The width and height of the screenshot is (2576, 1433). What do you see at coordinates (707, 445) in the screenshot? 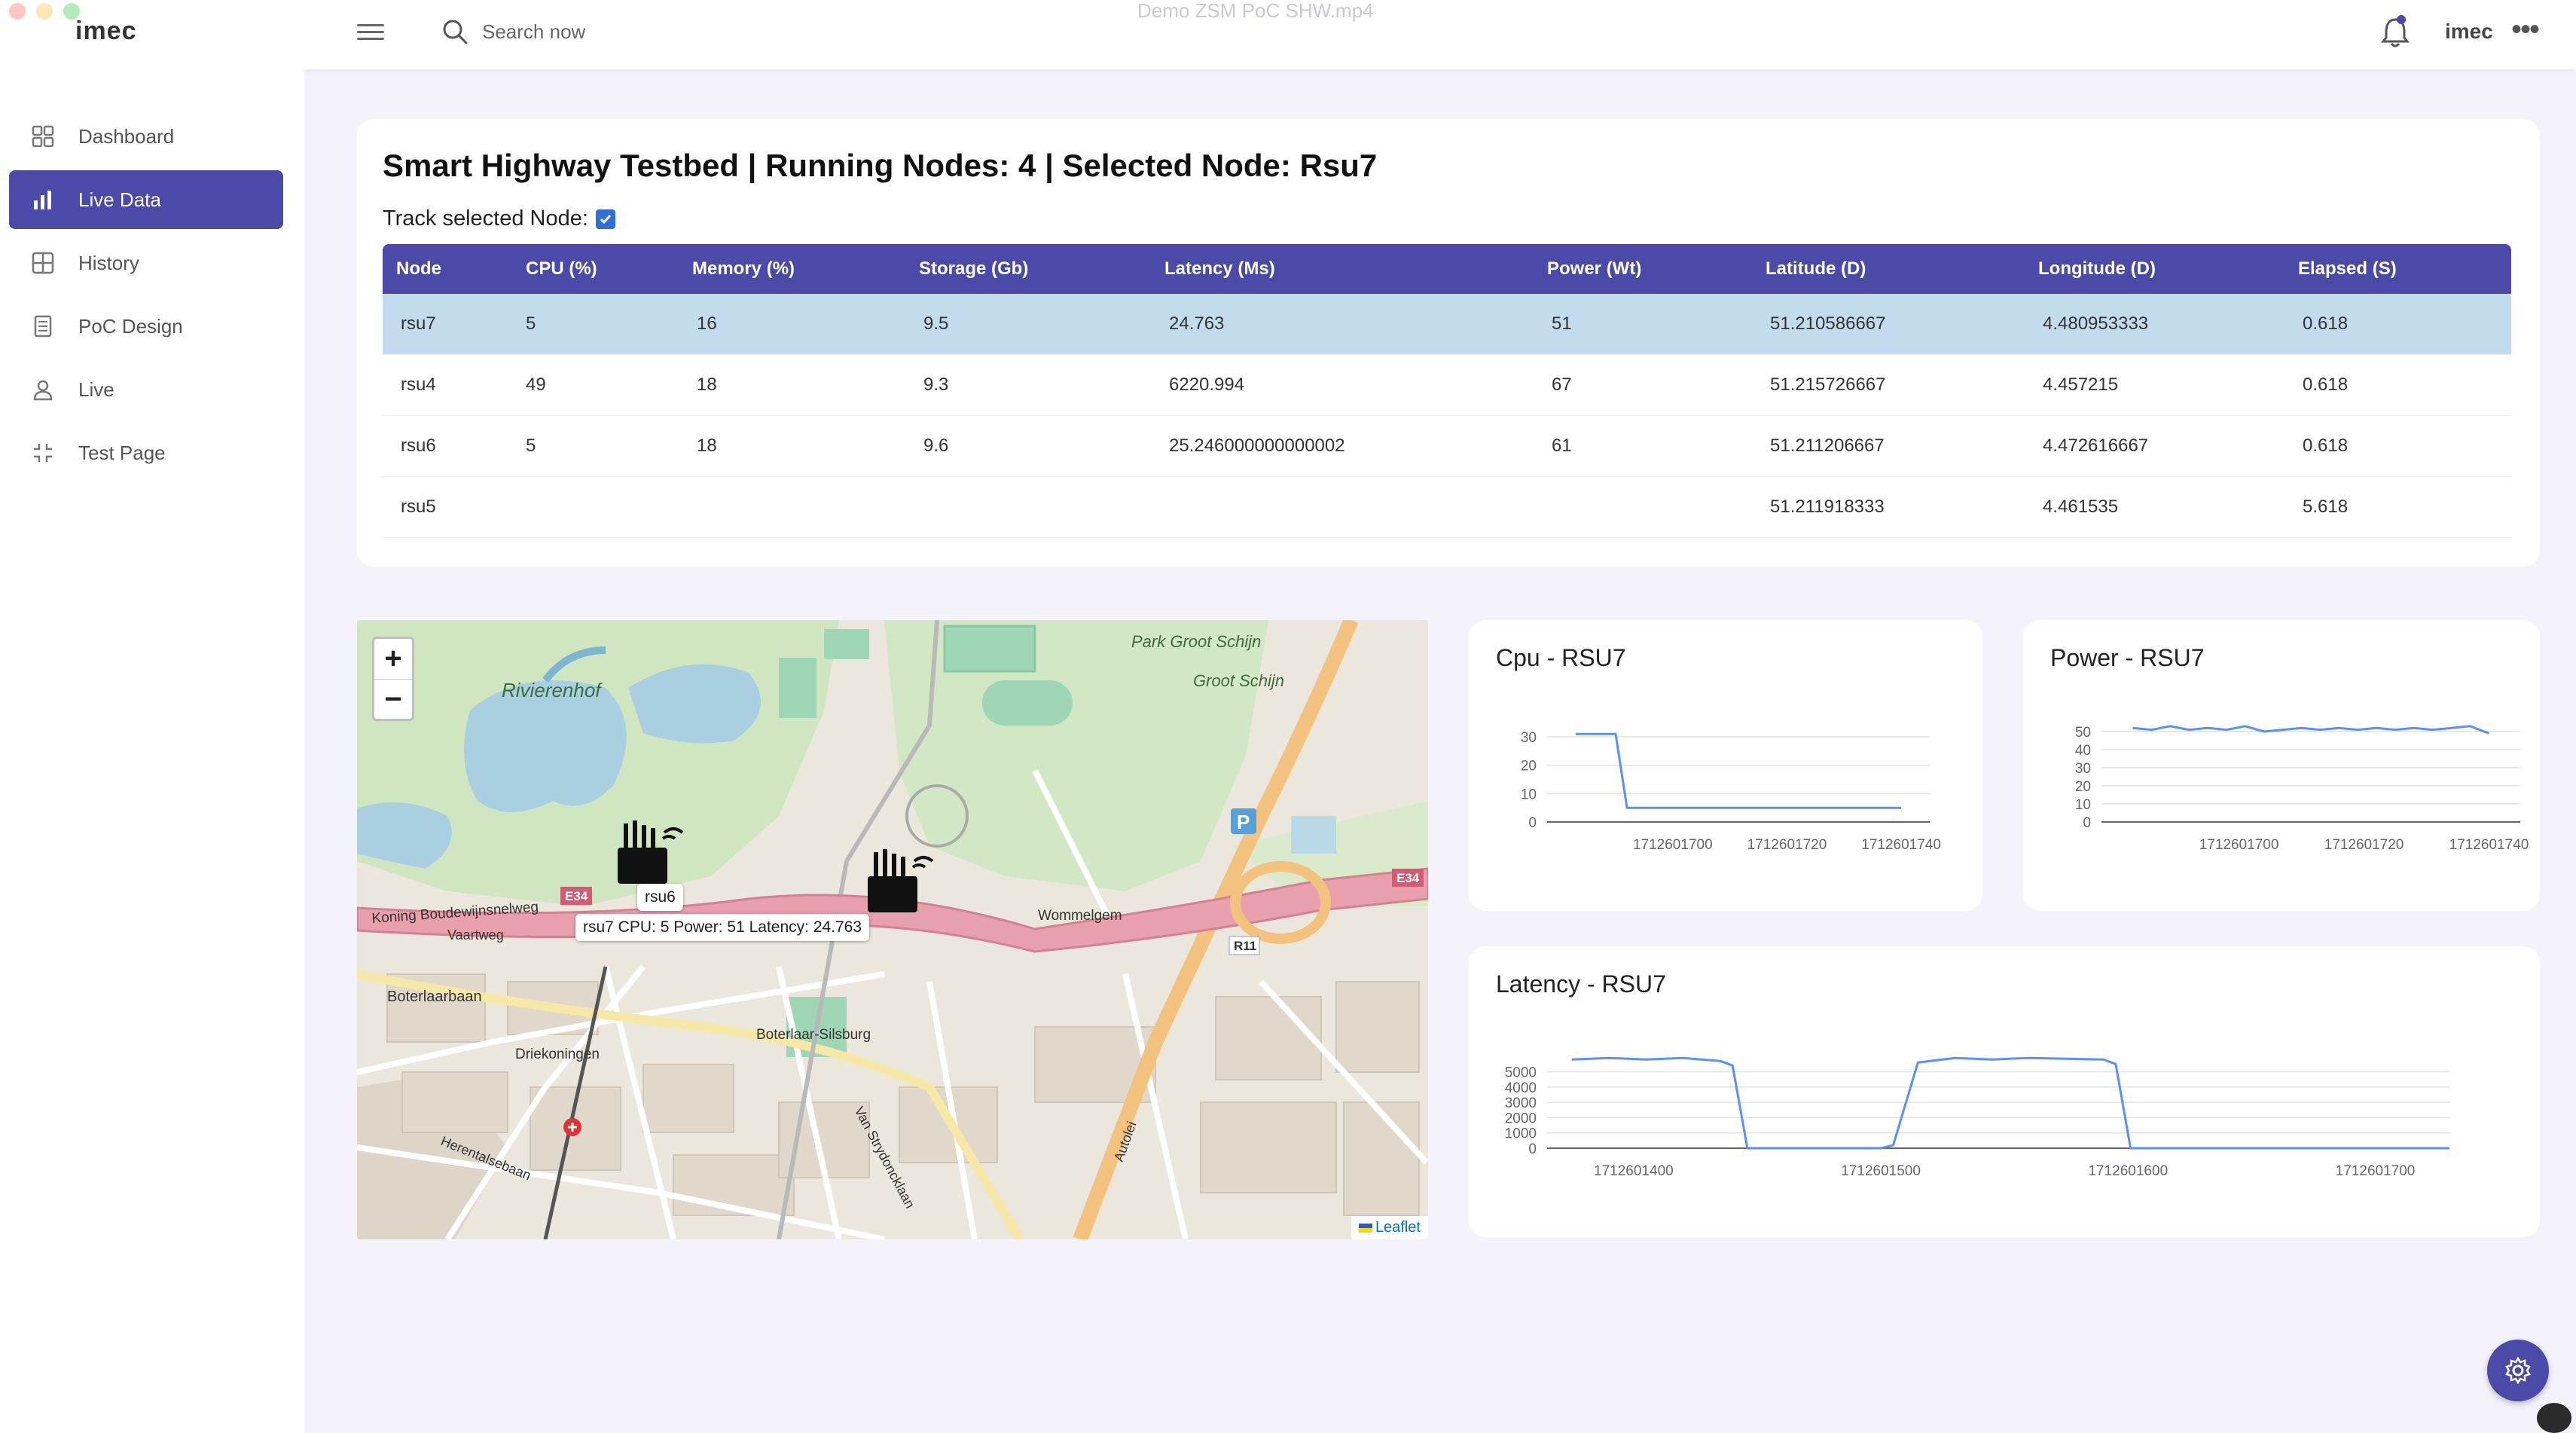
I see `table-cell: 18` at bounding box center [707, 445].